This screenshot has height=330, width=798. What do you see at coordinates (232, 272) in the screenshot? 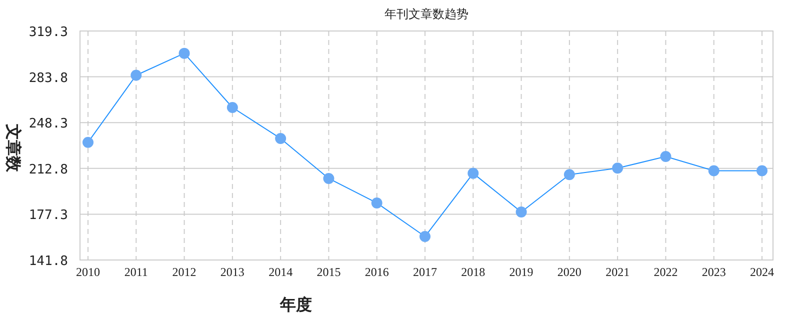
I see `x-tick-label: 2013` at bounding box center [232, 272].